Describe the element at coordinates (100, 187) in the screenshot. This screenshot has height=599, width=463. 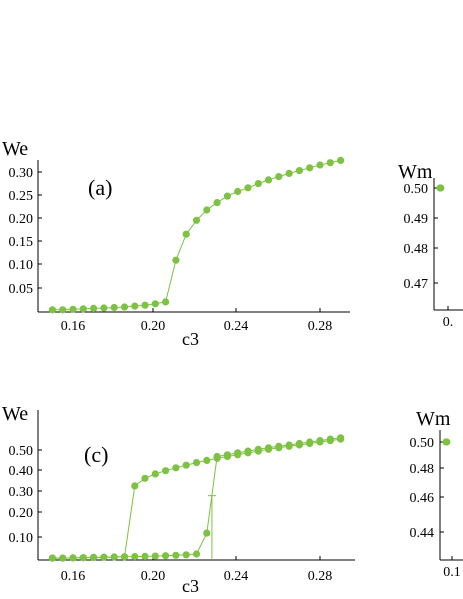
I see `panel-label-a: (a)` at that location.